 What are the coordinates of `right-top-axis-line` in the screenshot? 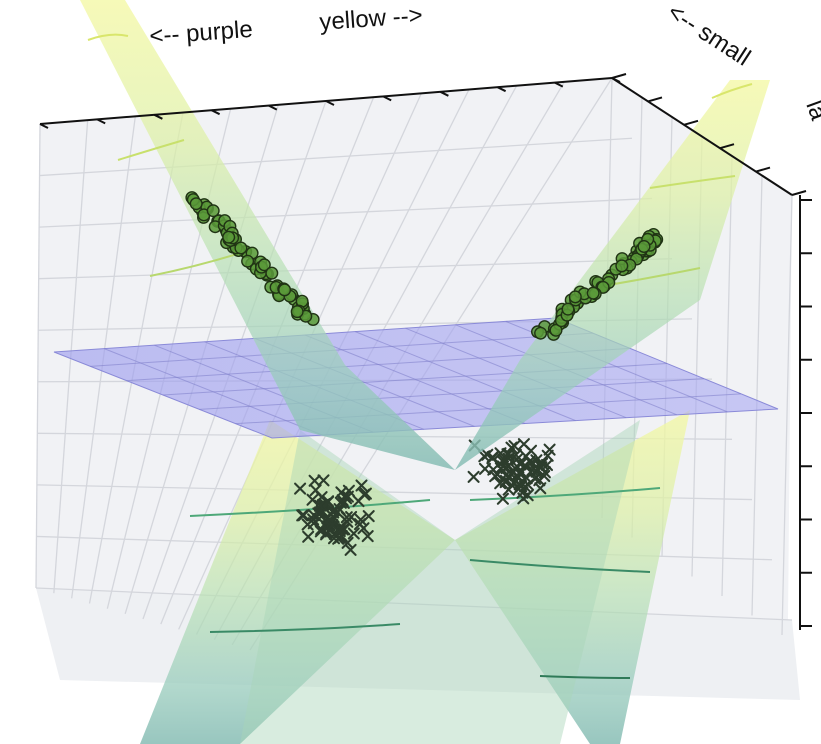 It's located at (702, 136).